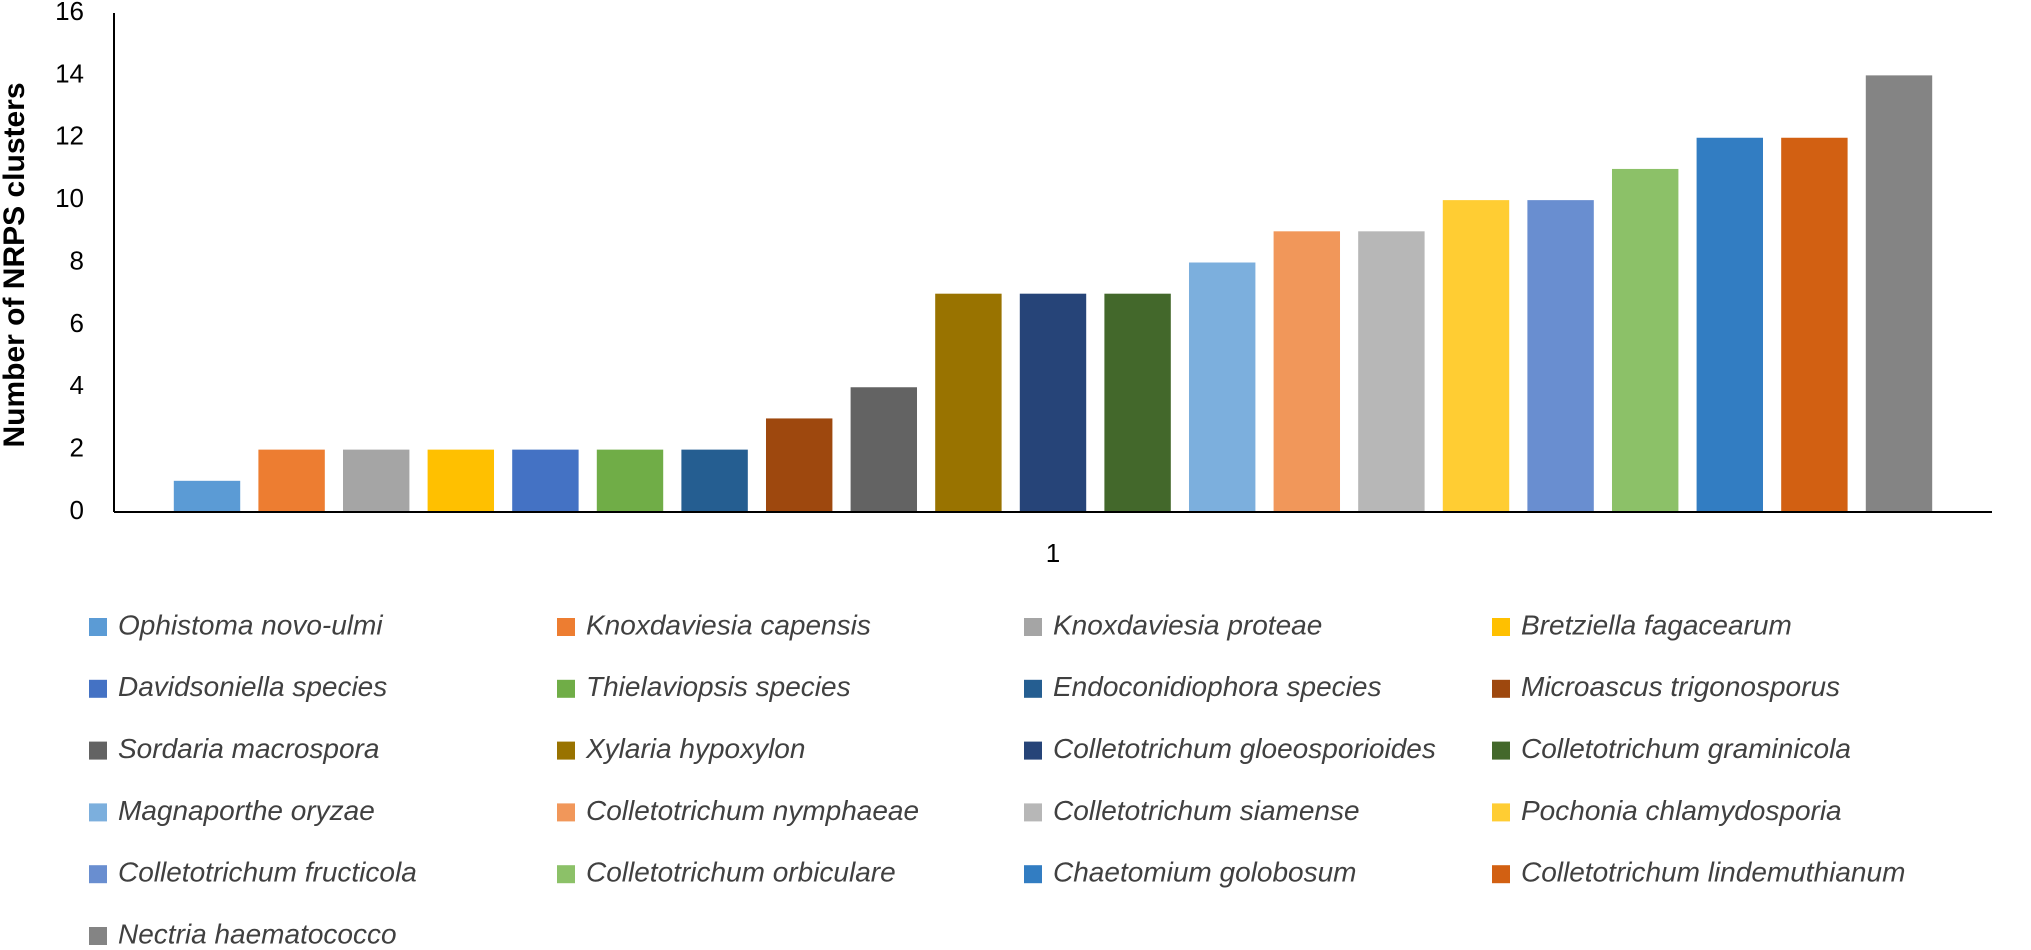  What do you see at coordinates (752, 810) in the screenshot?
I see `legend-label: Colletotrichum nymphaeae` at bounding box center [752, 810].